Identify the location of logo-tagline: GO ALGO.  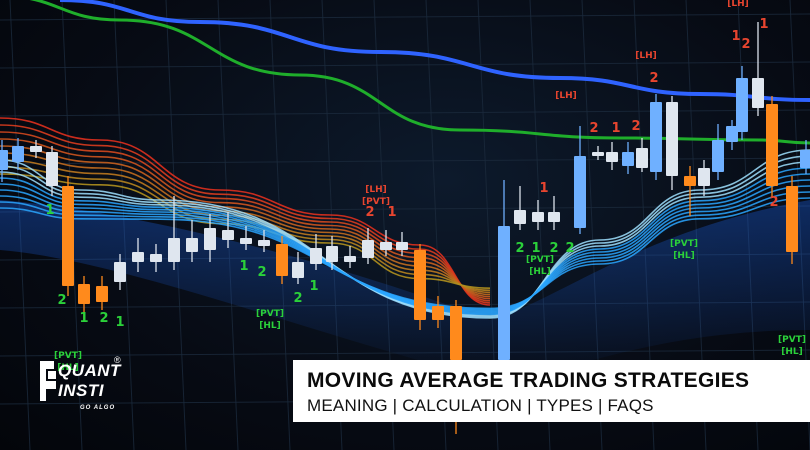
(98, 408).